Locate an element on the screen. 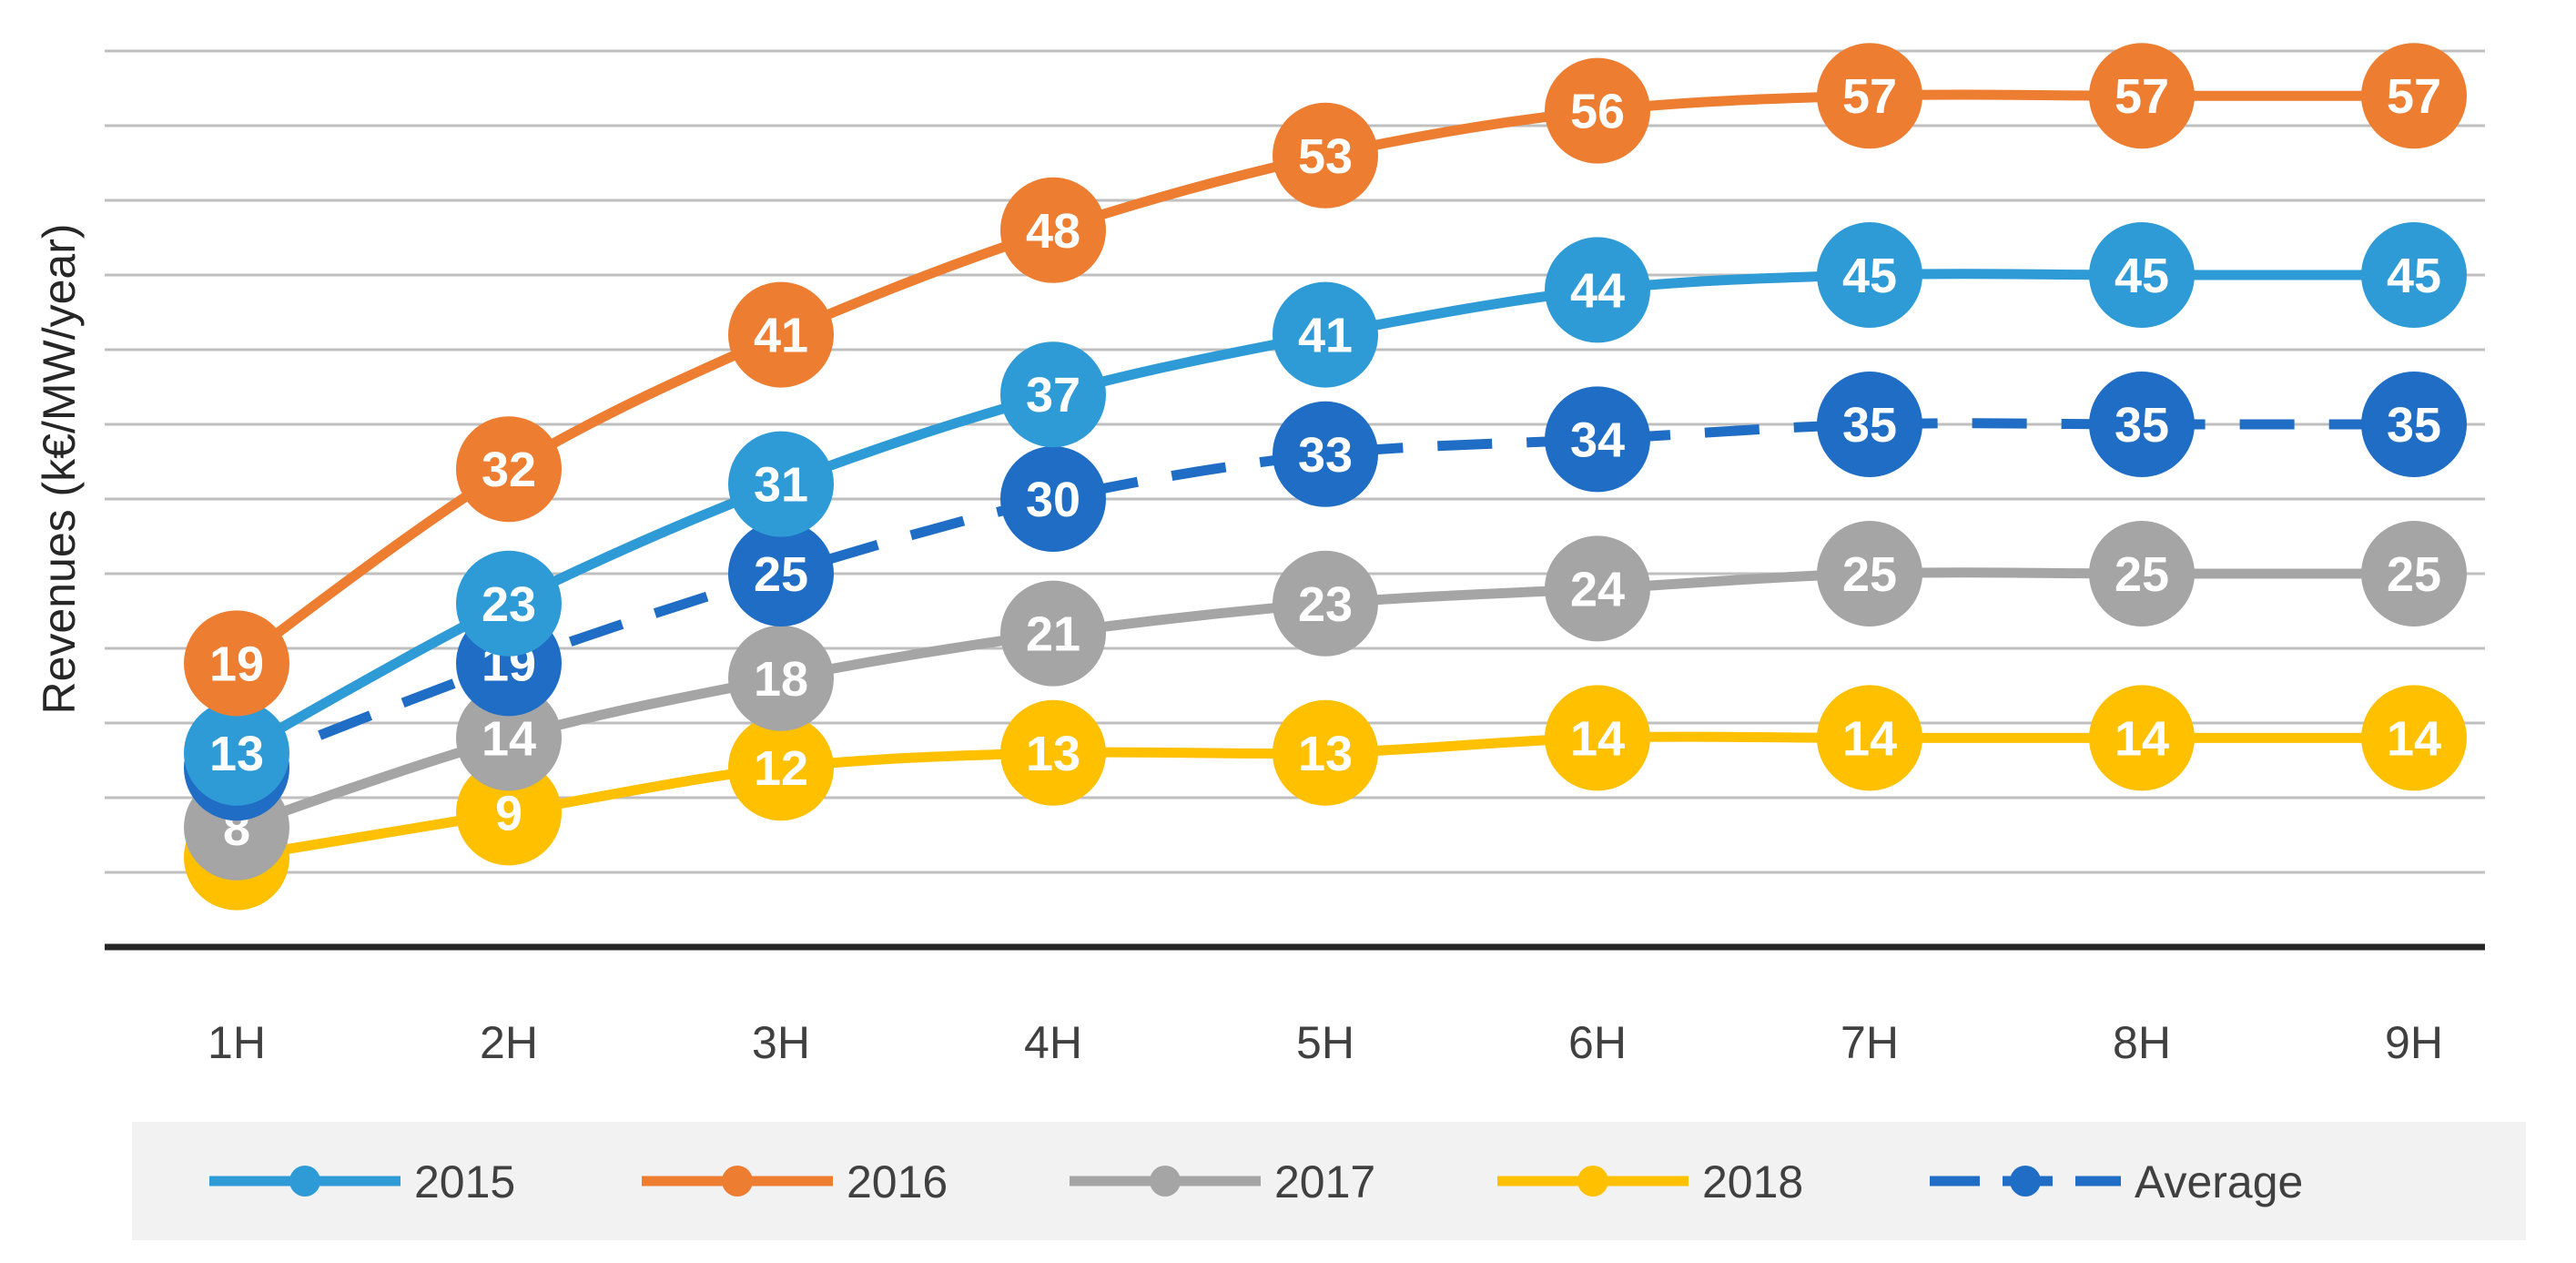  data-label: 37 is located at coordinates (1053, 396).